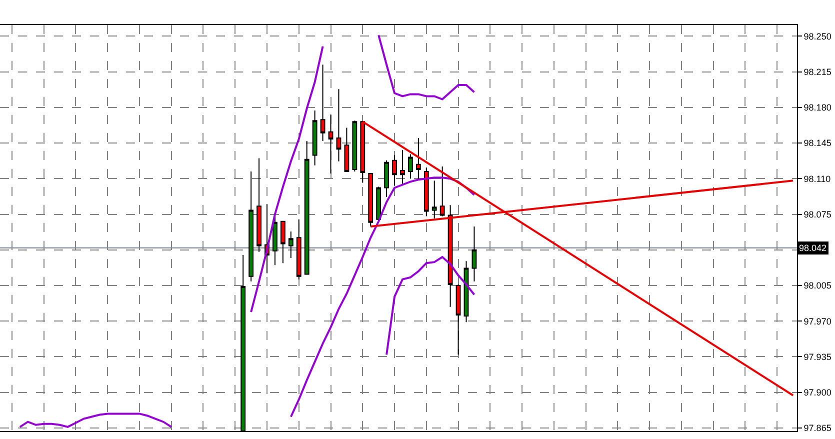  Describe the element at coordinates (818, 321) in the screenshot. I see `y-tick-label: 97.970` at that location.